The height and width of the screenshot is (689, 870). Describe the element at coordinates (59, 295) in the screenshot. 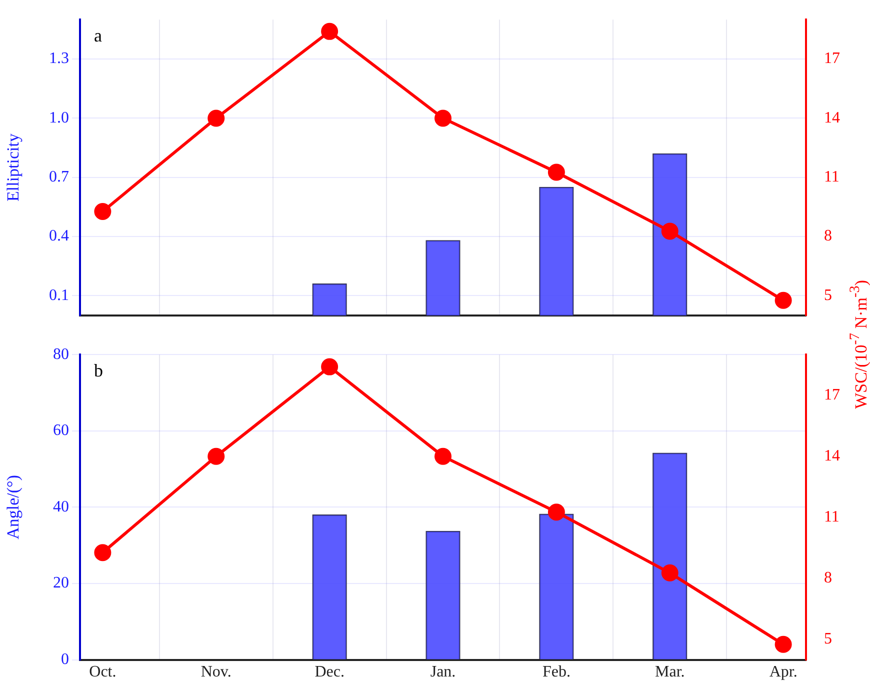

I see `y-tick-label: 0.1` at that location.